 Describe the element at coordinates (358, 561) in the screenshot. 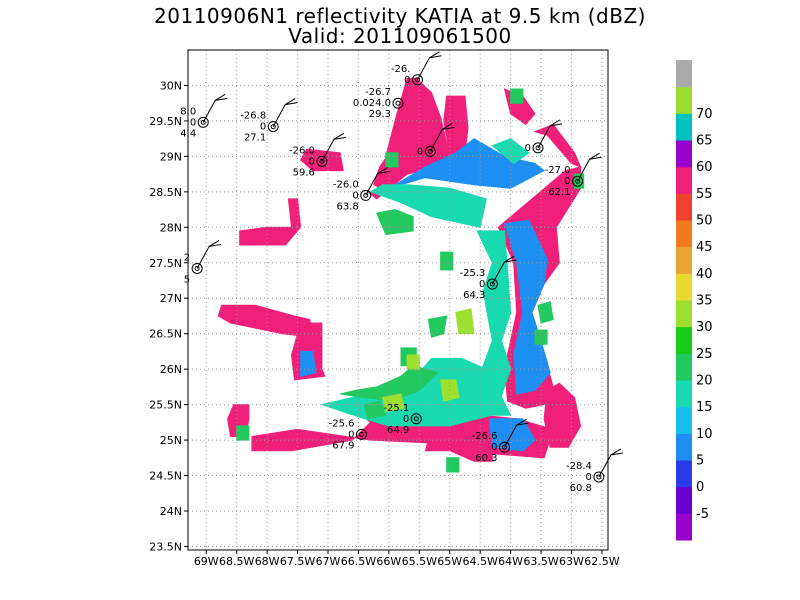

I see `x-tick-label: 66.5W` at that location.